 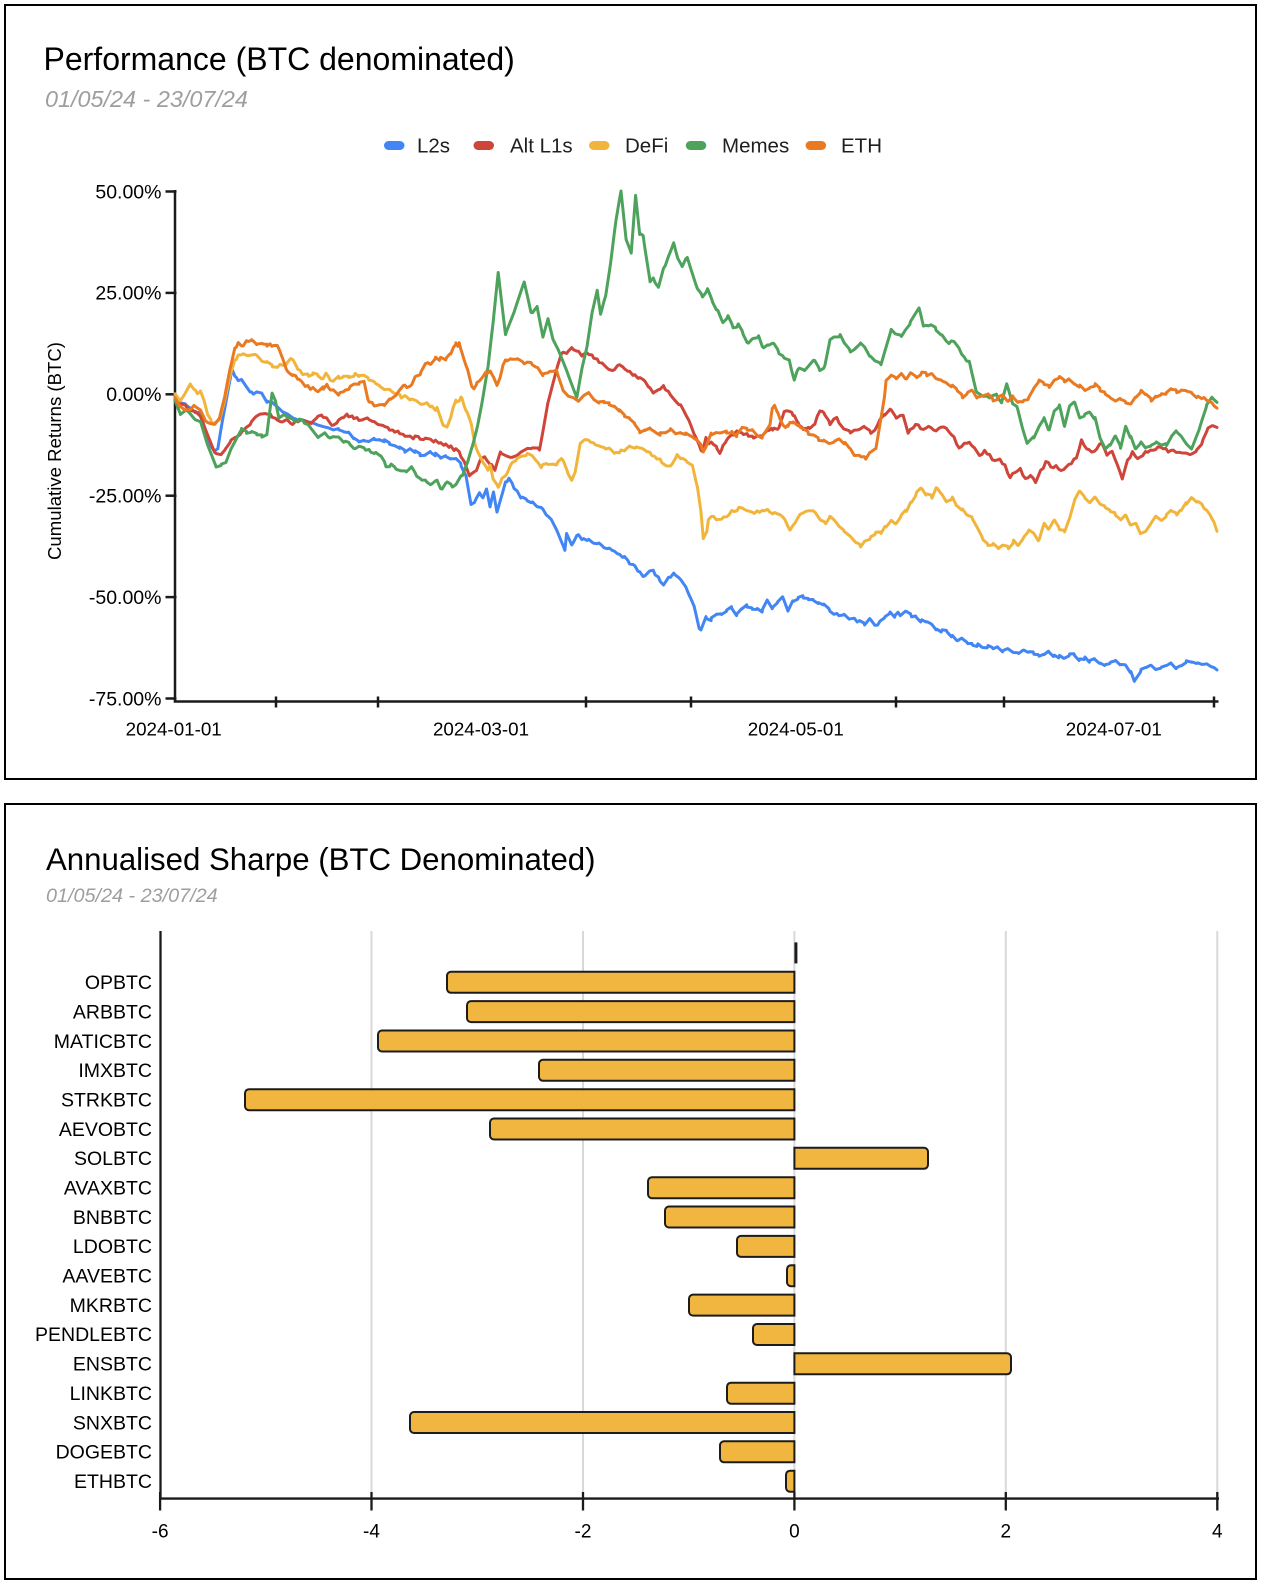 I want to click on svg-text: 25.00%, so click(x=128, y=294).